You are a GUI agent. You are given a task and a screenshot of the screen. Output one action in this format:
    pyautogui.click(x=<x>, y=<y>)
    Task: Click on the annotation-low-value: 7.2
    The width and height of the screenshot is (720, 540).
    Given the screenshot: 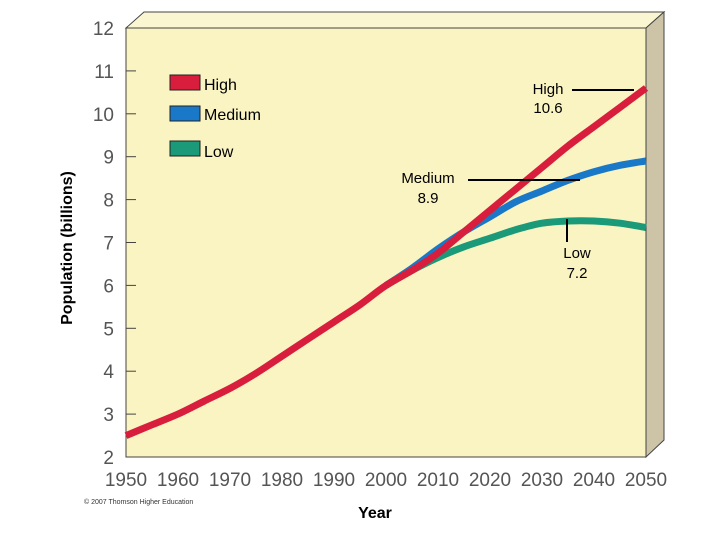 What is the action you would take?
    pyautogui.click(x=577, y=273)
    